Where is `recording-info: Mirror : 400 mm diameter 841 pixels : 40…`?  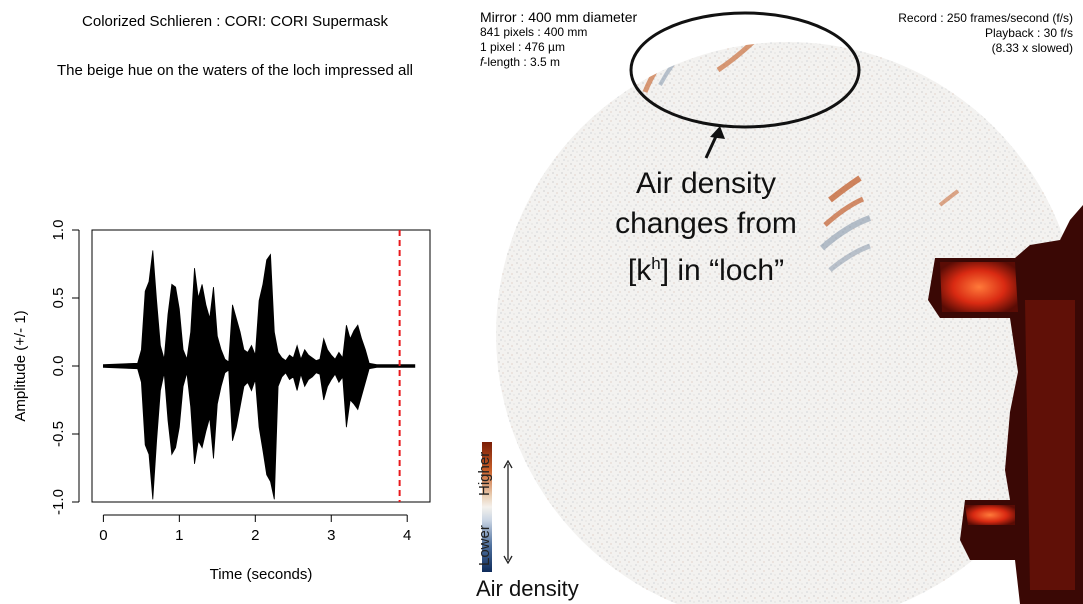 recording-info: Mirror : 400 mm diameter 841 pixels : 40… is located at coordinates (558, 40).